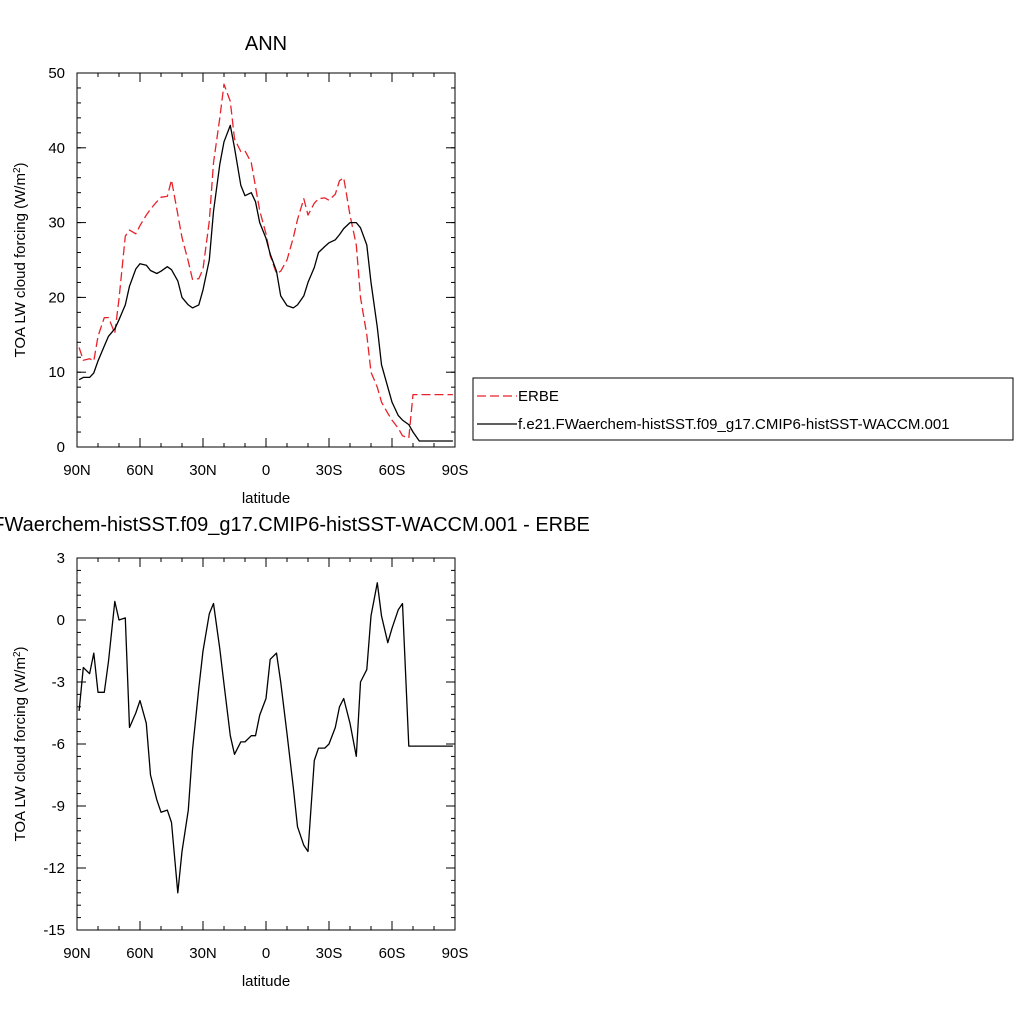 This screenshot has height=1024, width=1024. What do you see at coordinates (455, 470) in the screenshot?
I see `top-x-tick-label: 90S` at bounding box center [455, 470].